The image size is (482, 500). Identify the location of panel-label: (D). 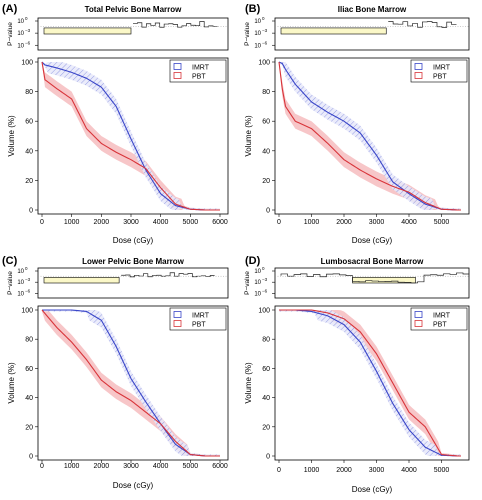
(253, 261).